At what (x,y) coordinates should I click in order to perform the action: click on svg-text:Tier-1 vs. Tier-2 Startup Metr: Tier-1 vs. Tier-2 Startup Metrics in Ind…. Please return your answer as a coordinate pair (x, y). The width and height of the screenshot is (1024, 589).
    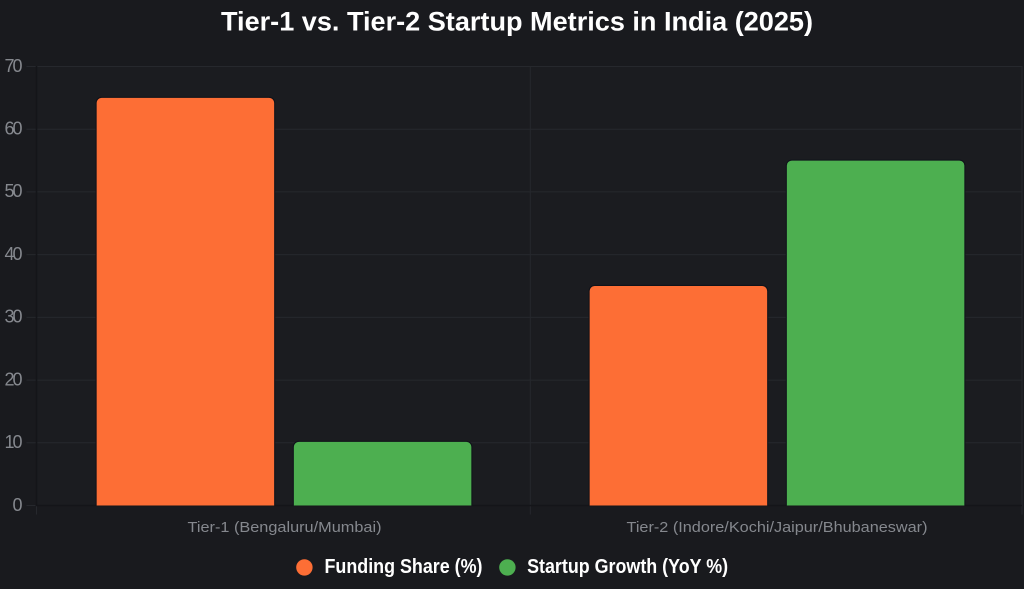
    Looking at the image, I should click on (517, 22).